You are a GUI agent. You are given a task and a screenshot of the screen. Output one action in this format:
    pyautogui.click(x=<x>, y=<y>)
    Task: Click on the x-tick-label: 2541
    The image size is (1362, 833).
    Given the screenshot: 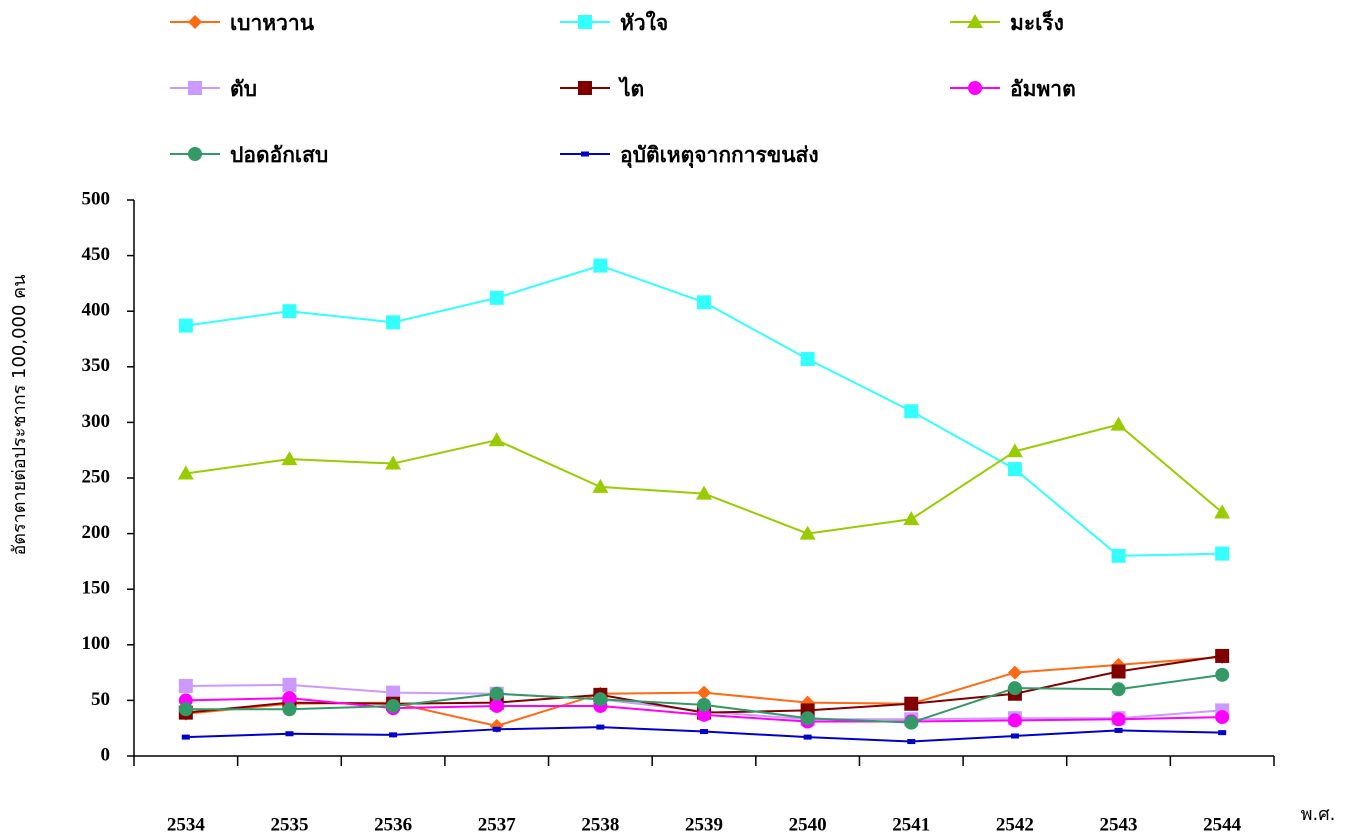 What is the action you would take?
    pyautogui.click(x=911, y=823)
    